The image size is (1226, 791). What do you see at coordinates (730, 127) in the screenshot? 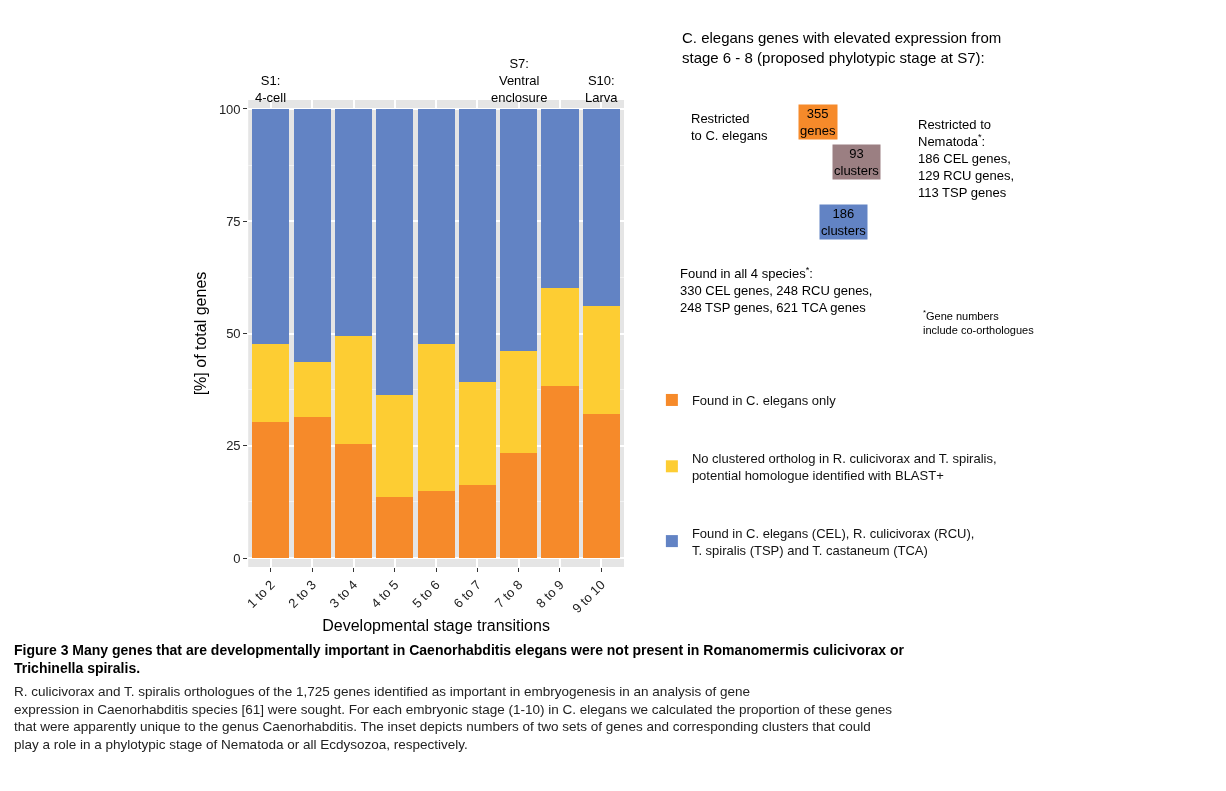
I see `text: Restricted to C. elegans` at bounding box center [730, 127].